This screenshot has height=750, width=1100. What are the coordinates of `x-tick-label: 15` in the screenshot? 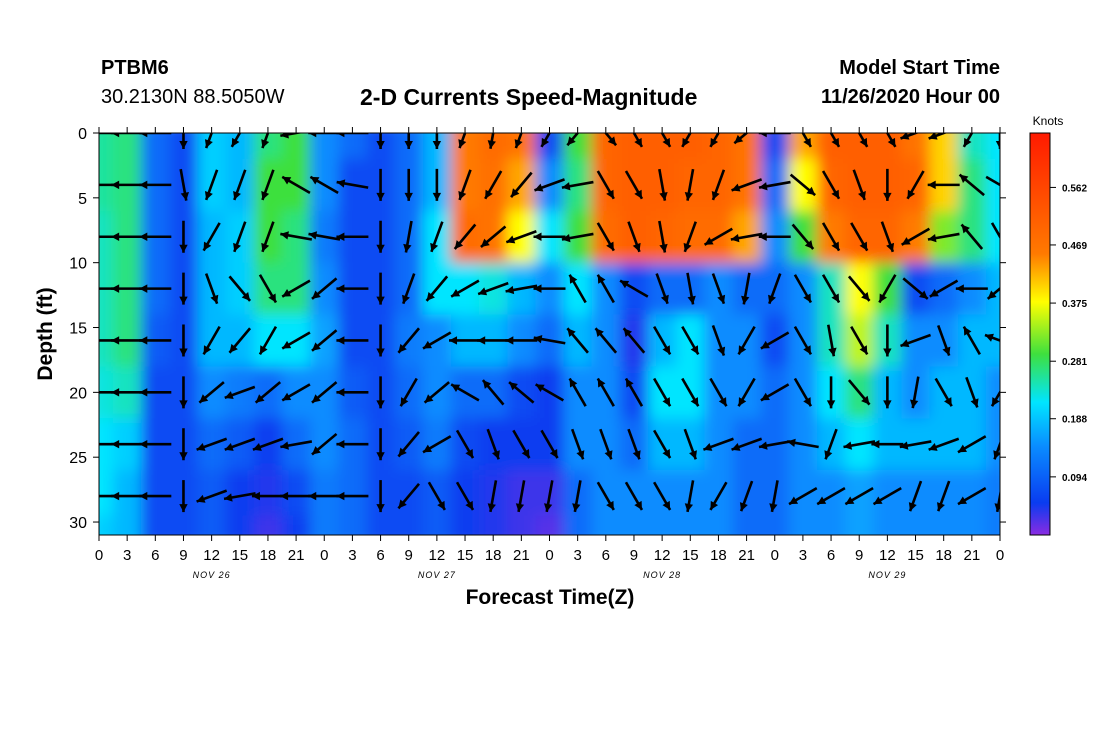 It's located at (690, 555).